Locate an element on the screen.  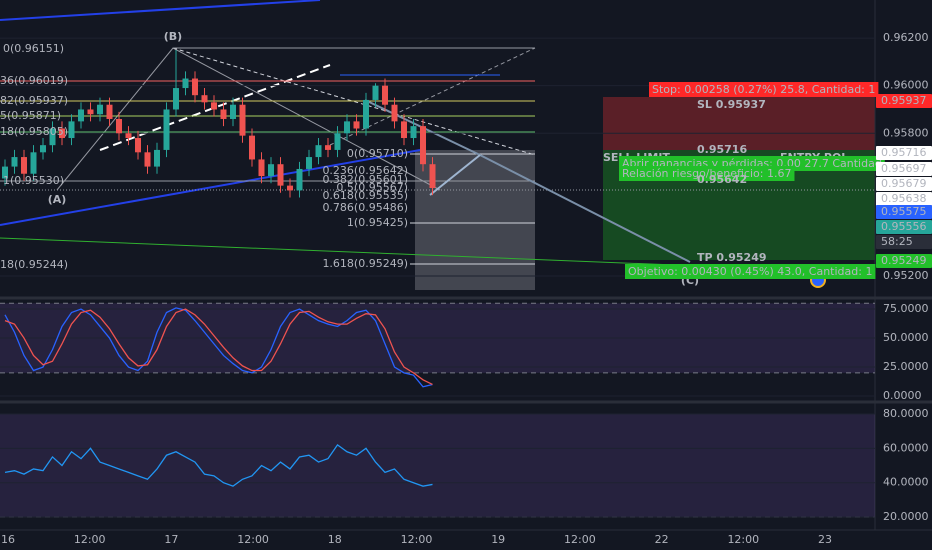
time-label: 16 is located at coordinates (8, 539).